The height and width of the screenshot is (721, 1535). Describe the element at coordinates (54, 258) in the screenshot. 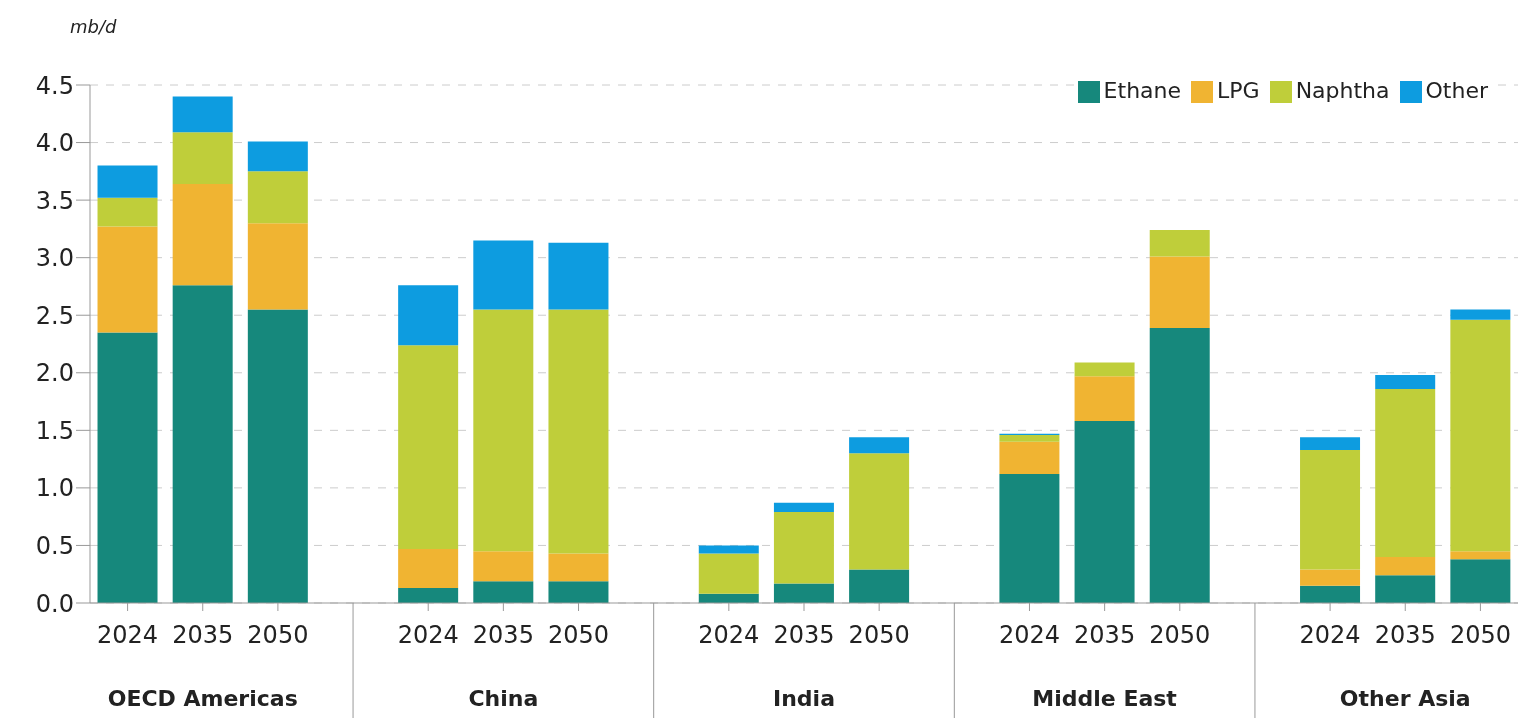

I see `y-tick-label: 3.0` at that location.